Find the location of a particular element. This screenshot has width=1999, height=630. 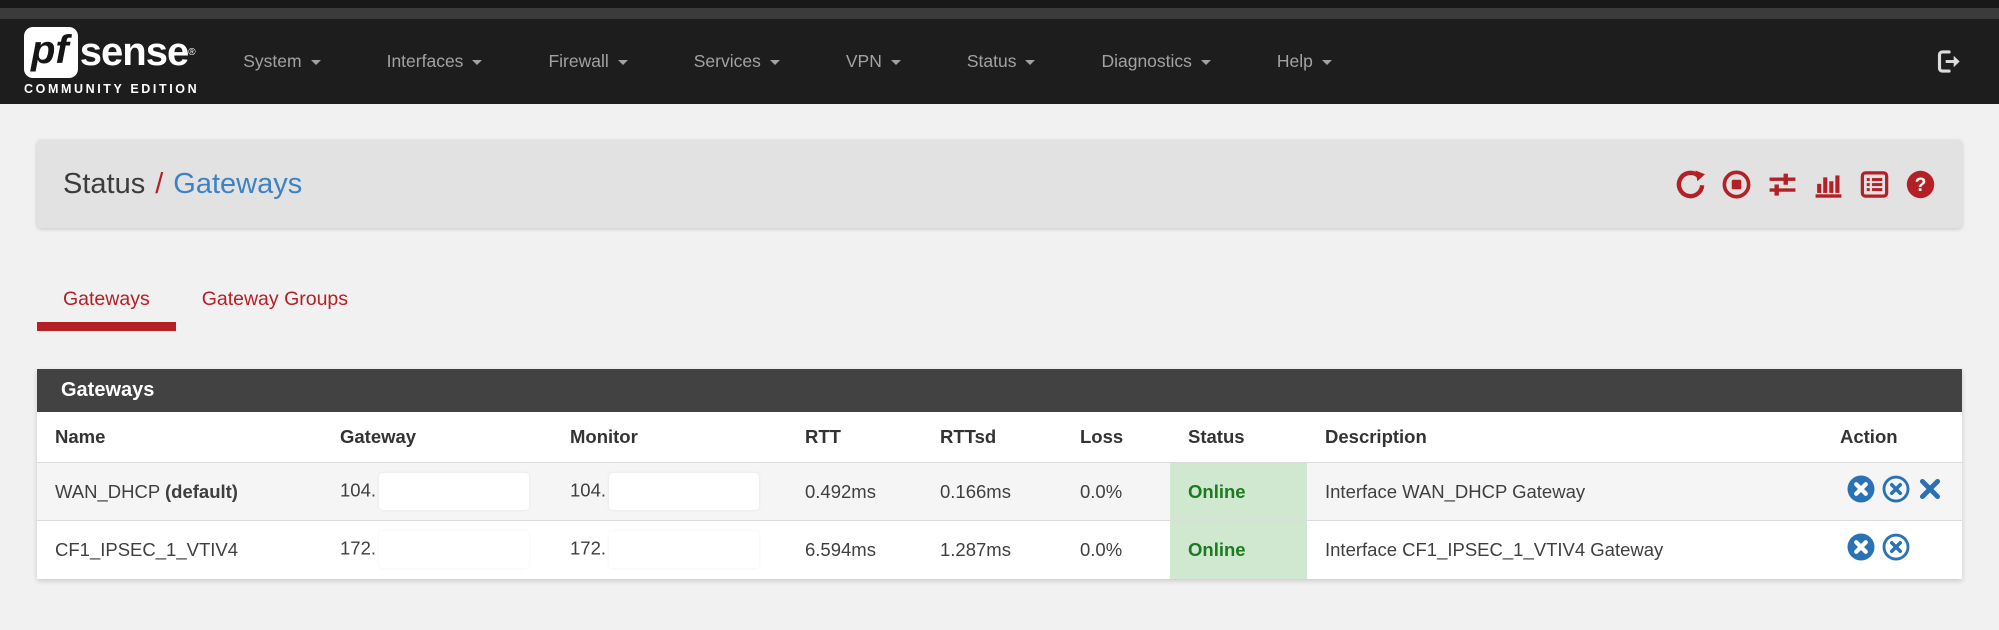

col-name: Name is located at coordinates (179, 437).